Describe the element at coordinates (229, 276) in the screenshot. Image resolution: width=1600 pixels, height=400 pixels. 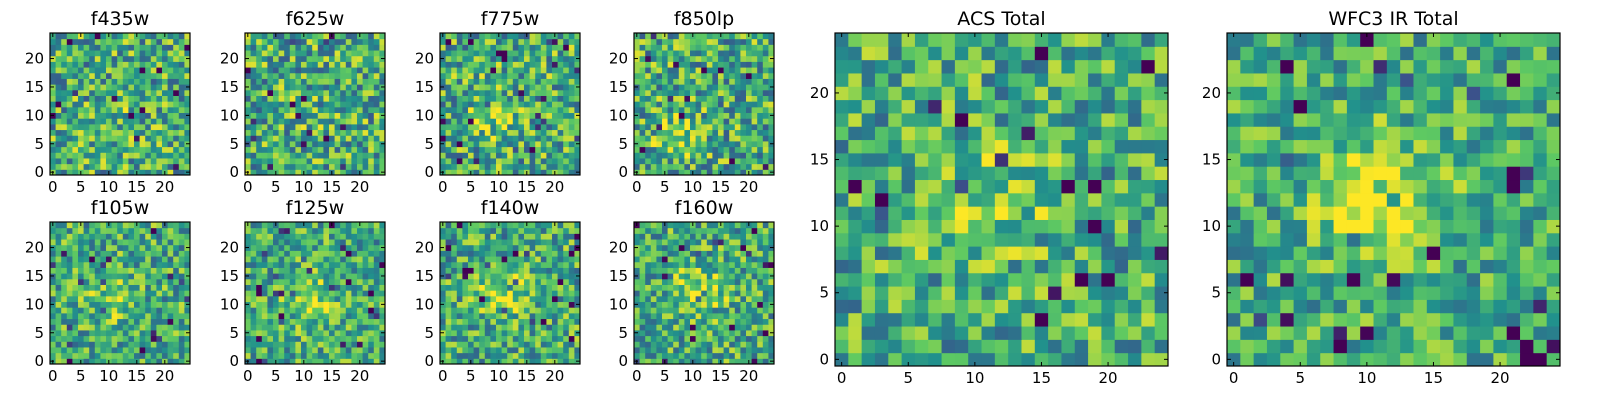
I see `y-tick-label: 15` at that location.